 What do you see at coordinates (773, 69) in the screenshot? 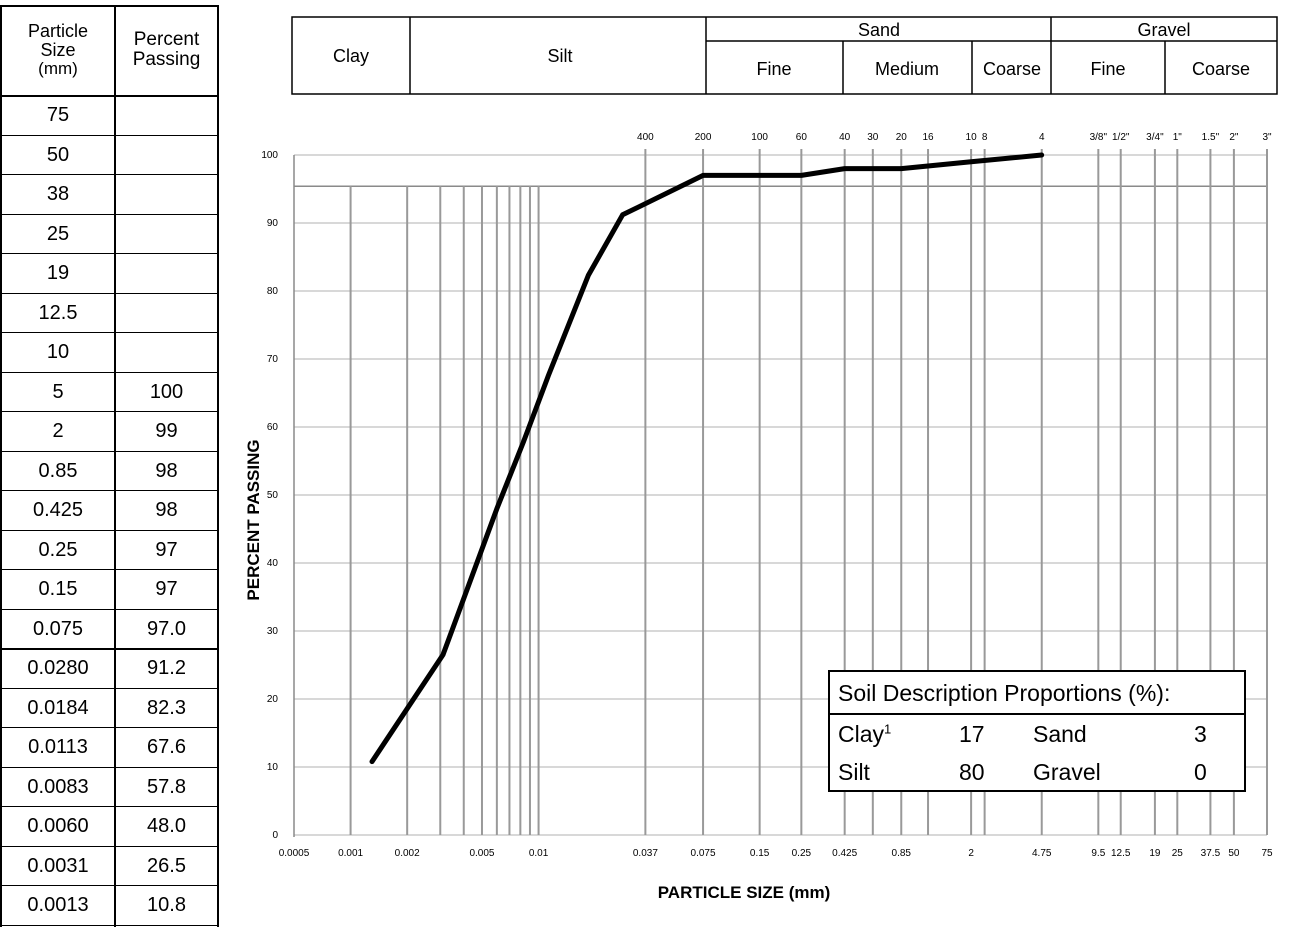
I see `sand-fine-label: Fine` at bounding box center [773, 69].